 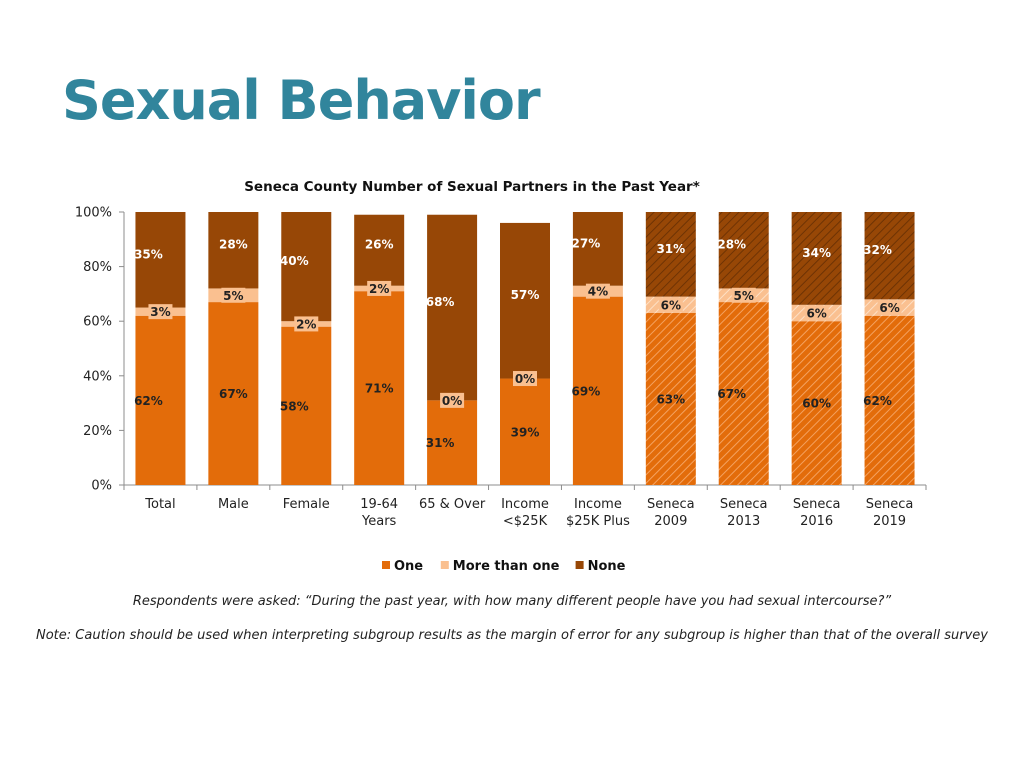 What do you see at coordinates (233, 504) in the screenshot?
I see `x-category-label: Male` at bounding box center [233, 504].